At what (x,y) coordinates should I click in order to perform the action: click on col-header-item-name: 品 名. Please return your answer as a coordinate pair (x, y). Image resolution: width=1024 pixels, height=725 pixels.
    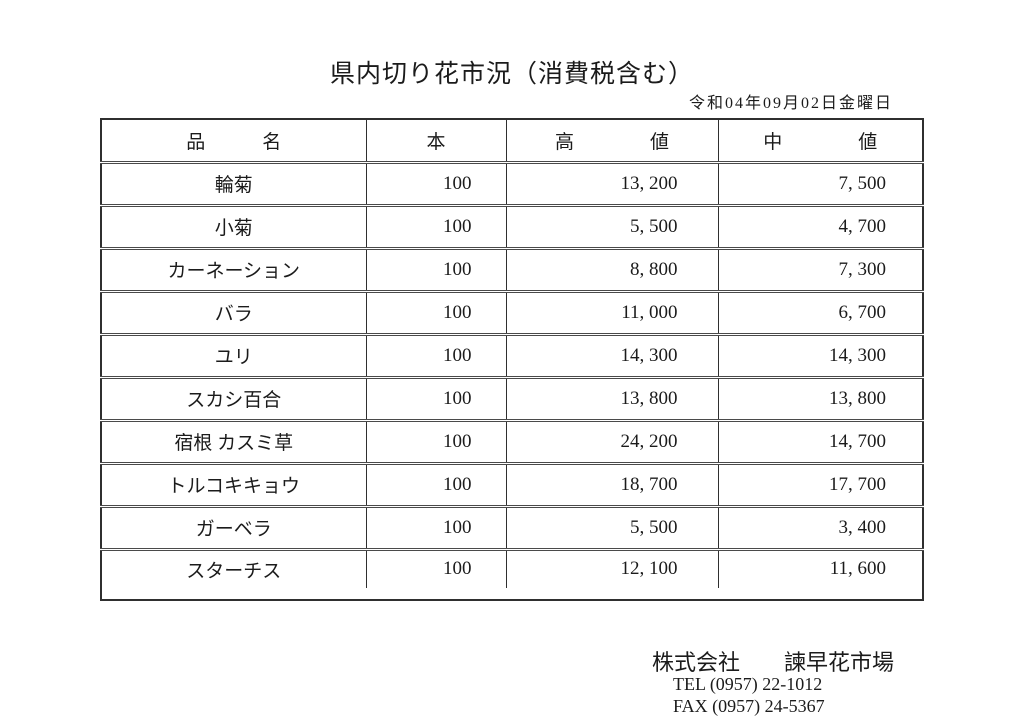
    Looking at the image, I should click on (234, 142).